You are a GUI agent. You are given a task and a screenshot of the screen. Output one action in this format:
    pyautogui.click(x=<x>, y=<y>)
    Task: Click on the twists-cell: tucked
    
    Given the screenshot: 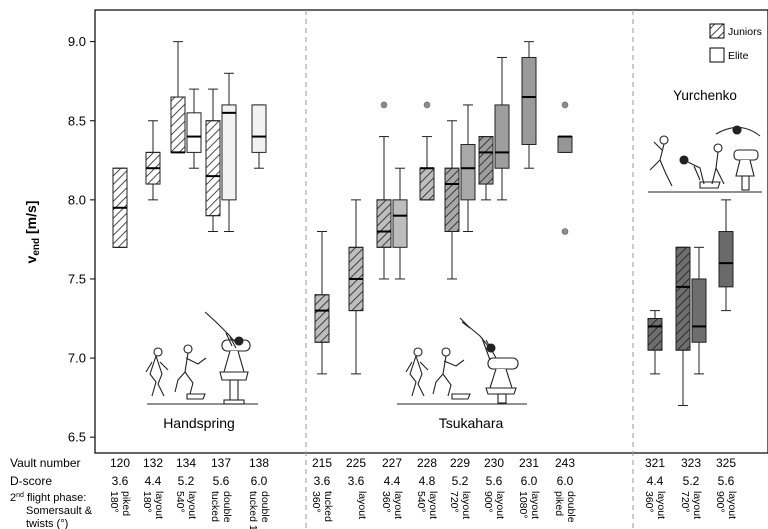 What is the action you would take?
    pyautogui.click(x=215, y=506)
    